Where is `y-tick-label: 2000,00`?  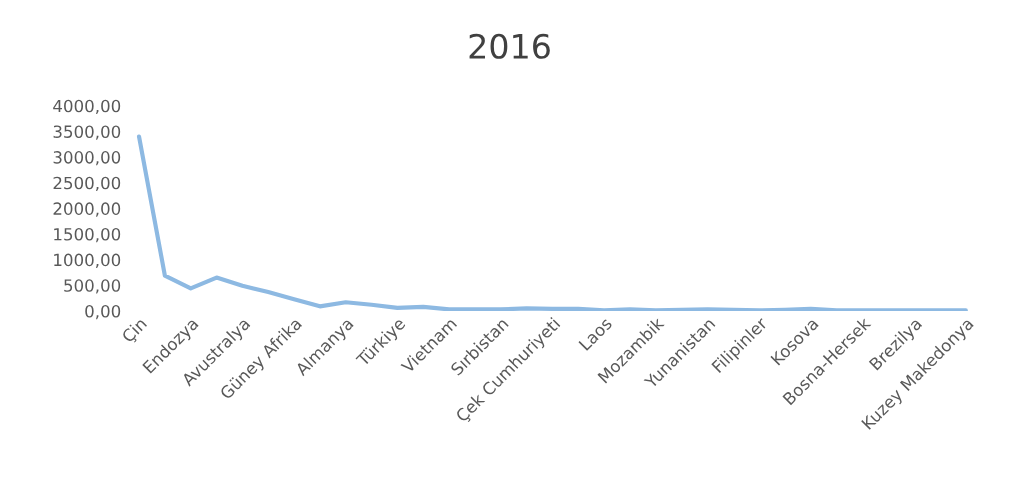
y-tick-label: 2000,00 is located at coordinates (87, 209).